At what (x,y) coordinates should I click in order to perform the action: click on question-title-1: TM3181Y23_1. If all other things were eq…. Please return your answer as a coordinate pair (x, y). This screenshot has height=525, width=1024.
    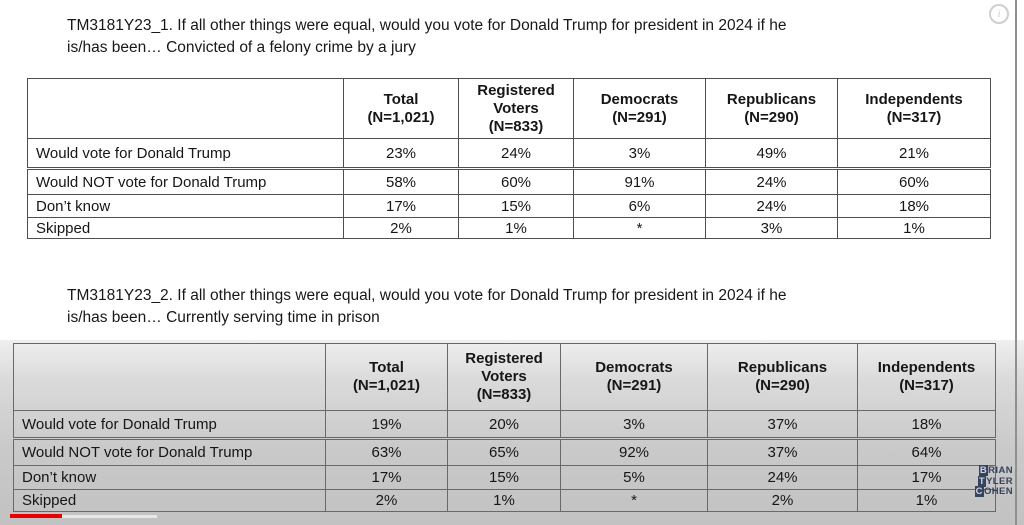
    Looking at the image, I should click on (524, 36).